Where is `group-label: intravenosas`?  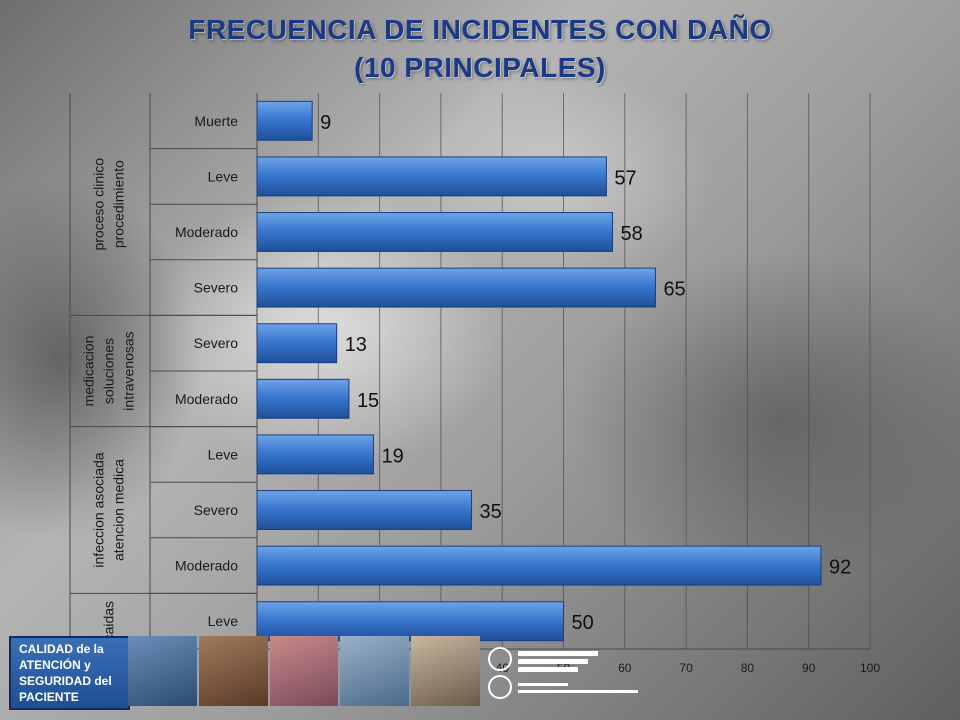 group-label: intravenosas is located at coordinates (129, 370).